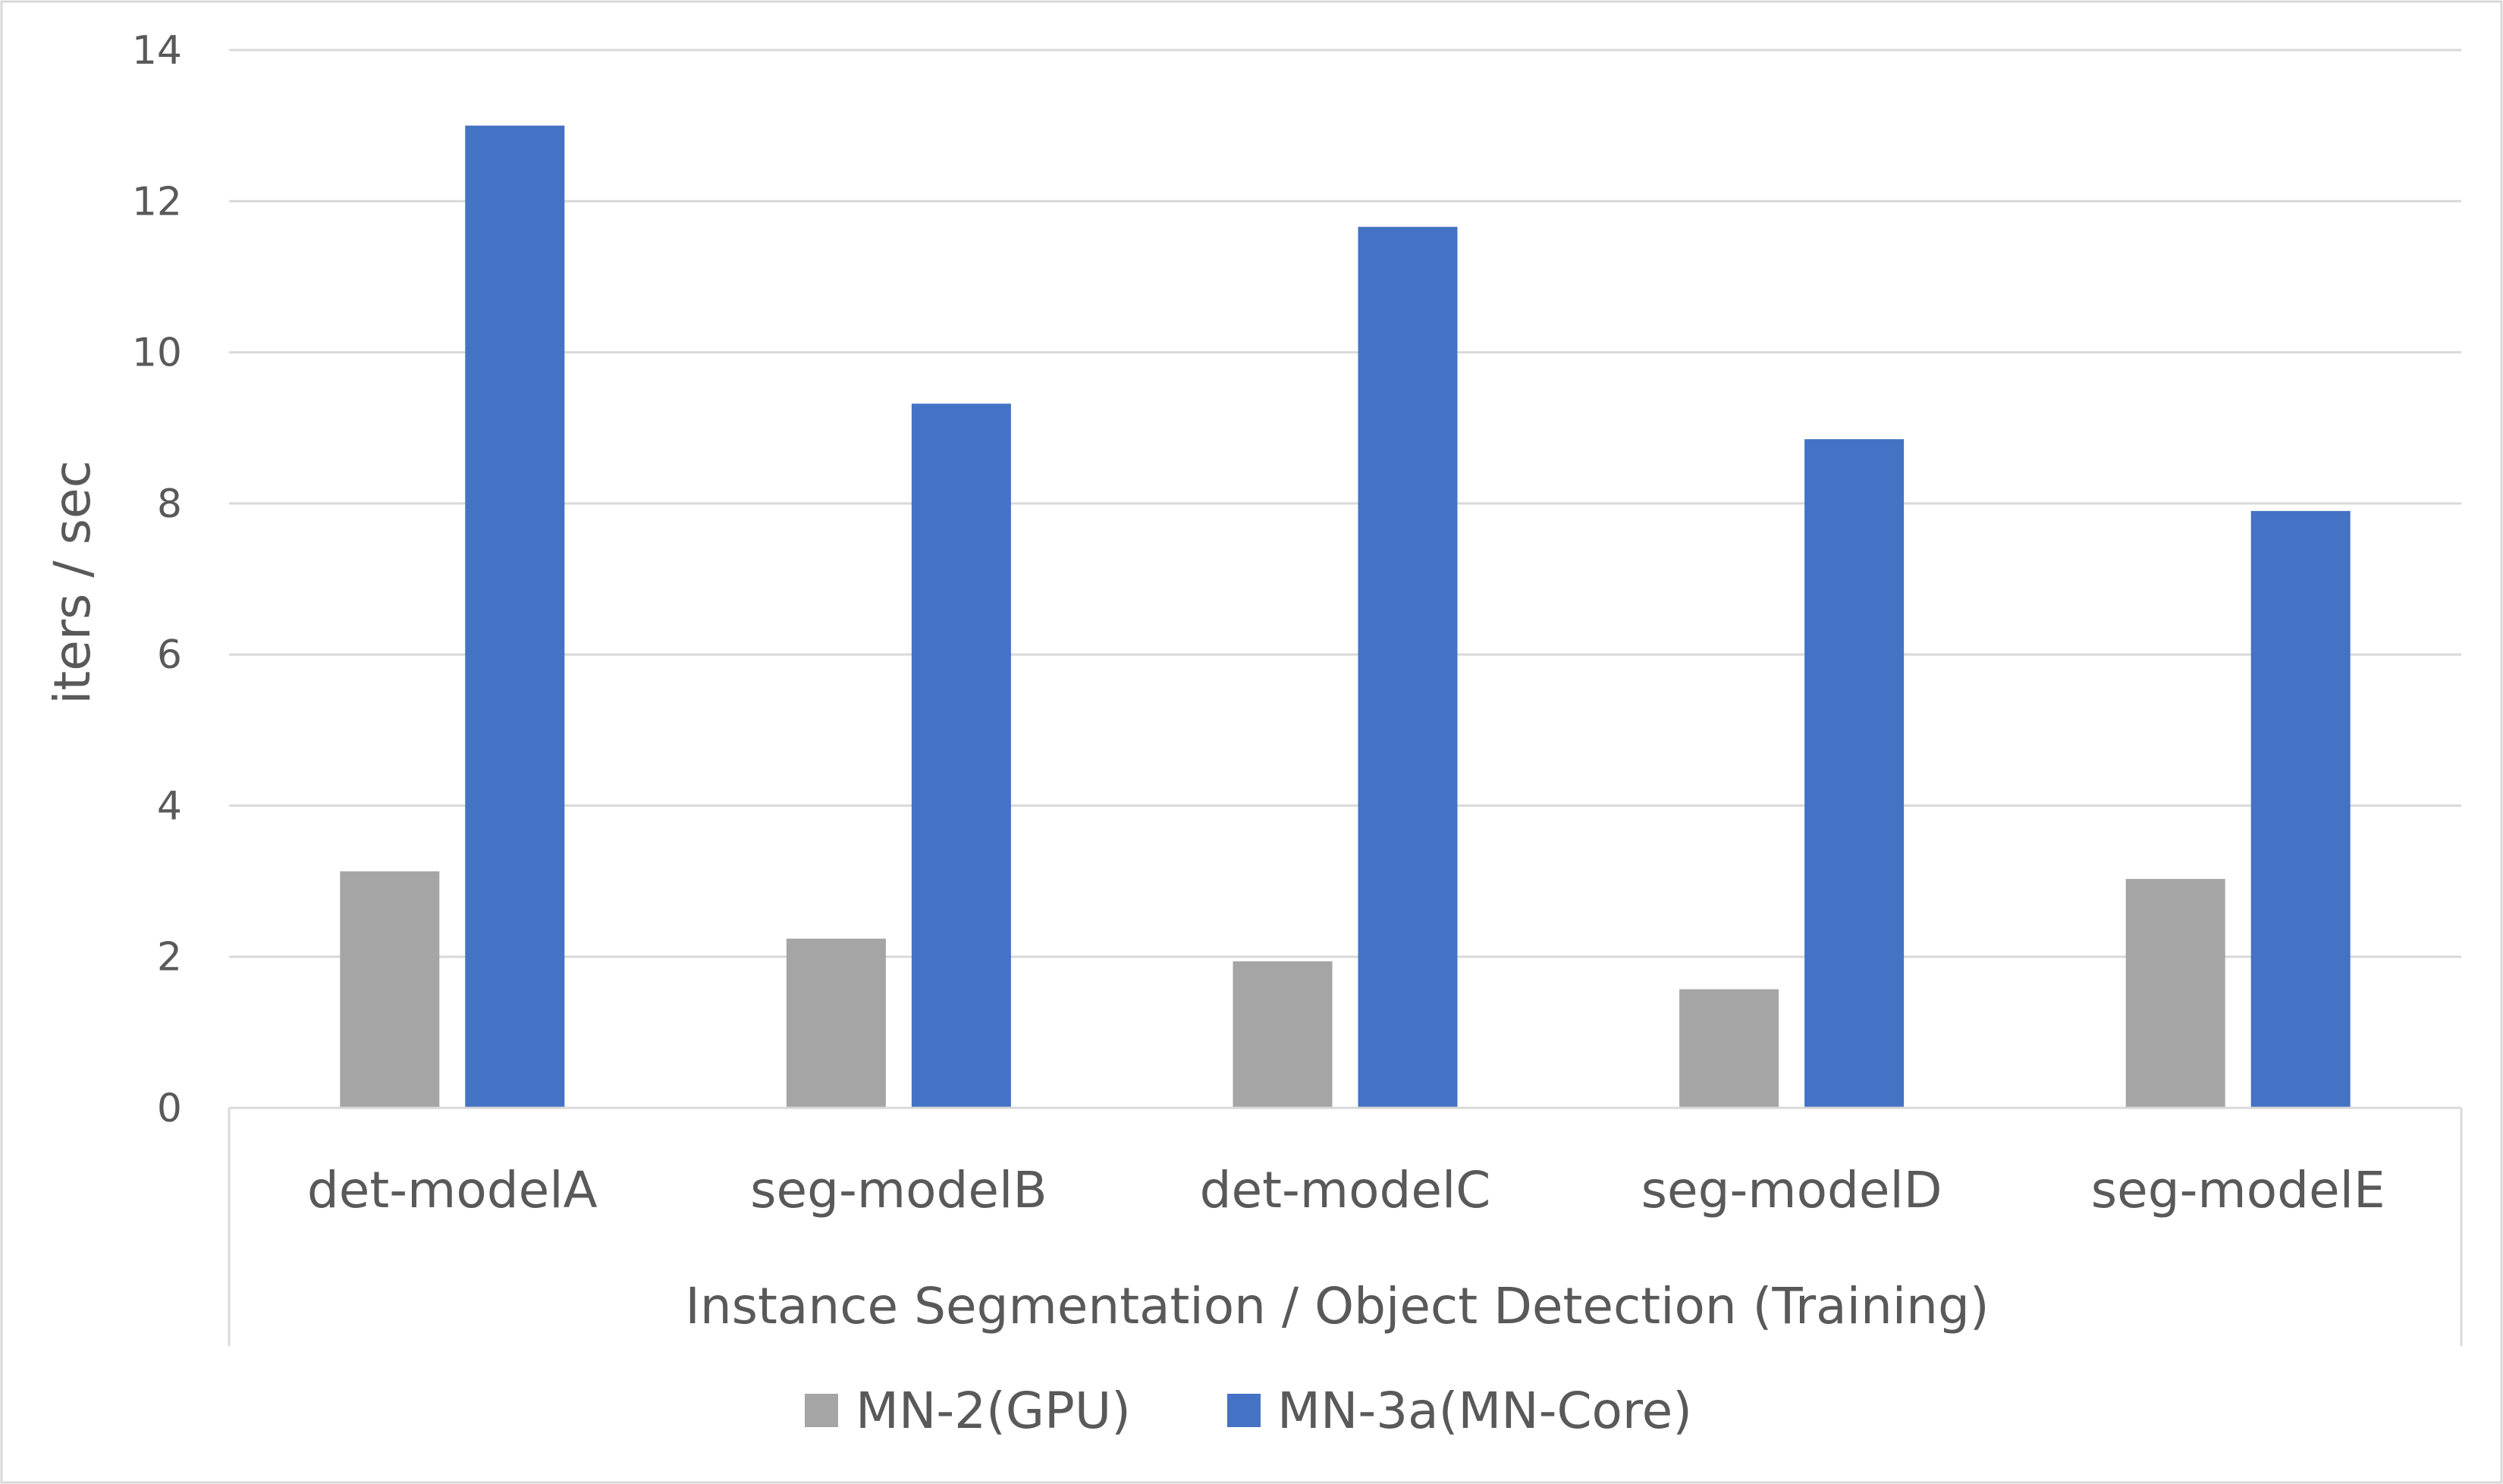  I want to click on x-category-label: det-modelC, so click(1345, 1190).